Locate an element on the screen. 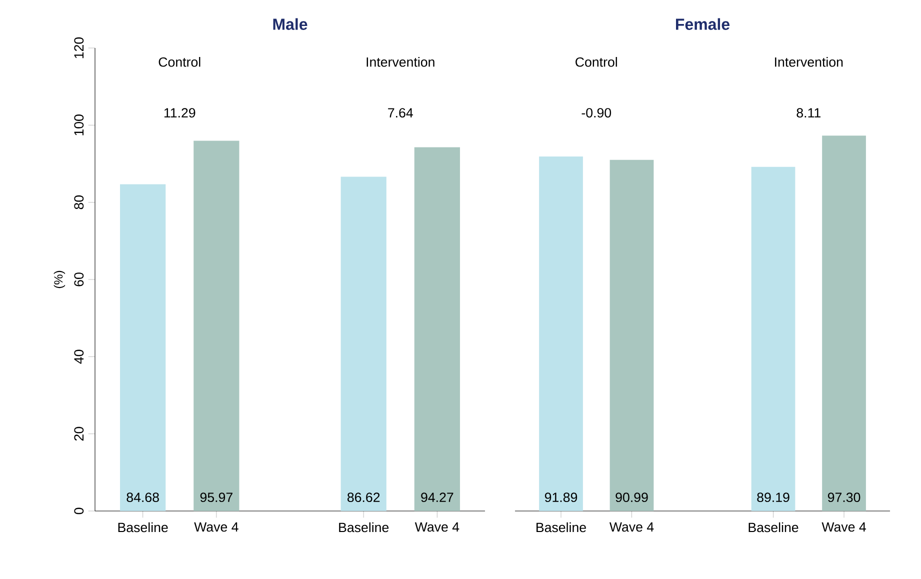 The image size is (921, 579). data-label: 91.89 is located at coordinates (561, 497).